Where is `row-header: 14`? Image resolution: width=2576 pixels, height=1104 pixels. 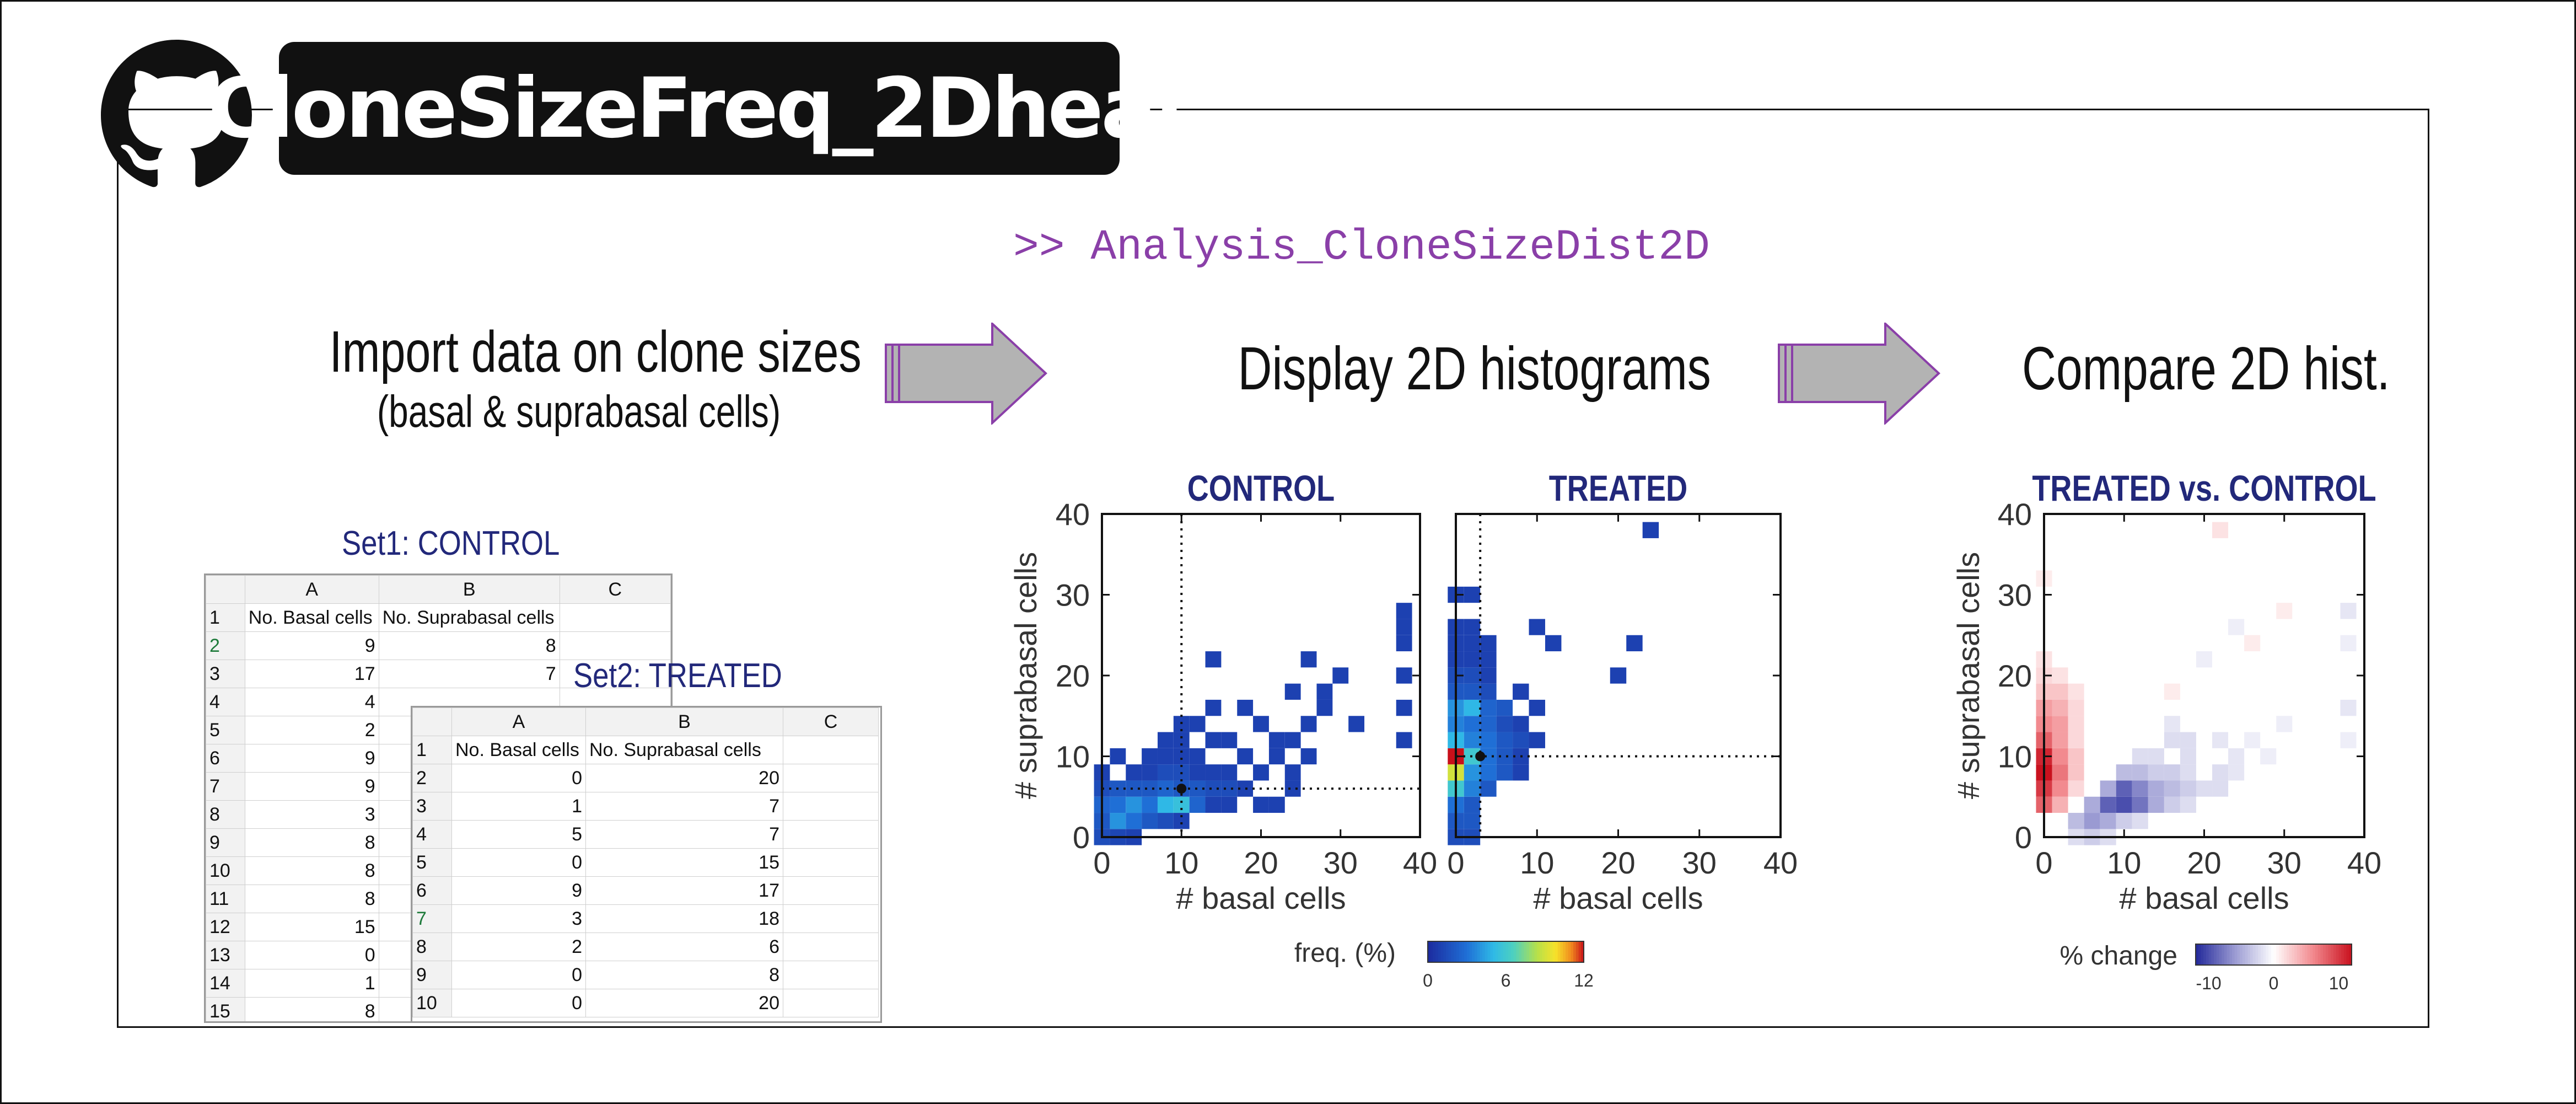 row-header: 14 is located at coordinates (225, 983).